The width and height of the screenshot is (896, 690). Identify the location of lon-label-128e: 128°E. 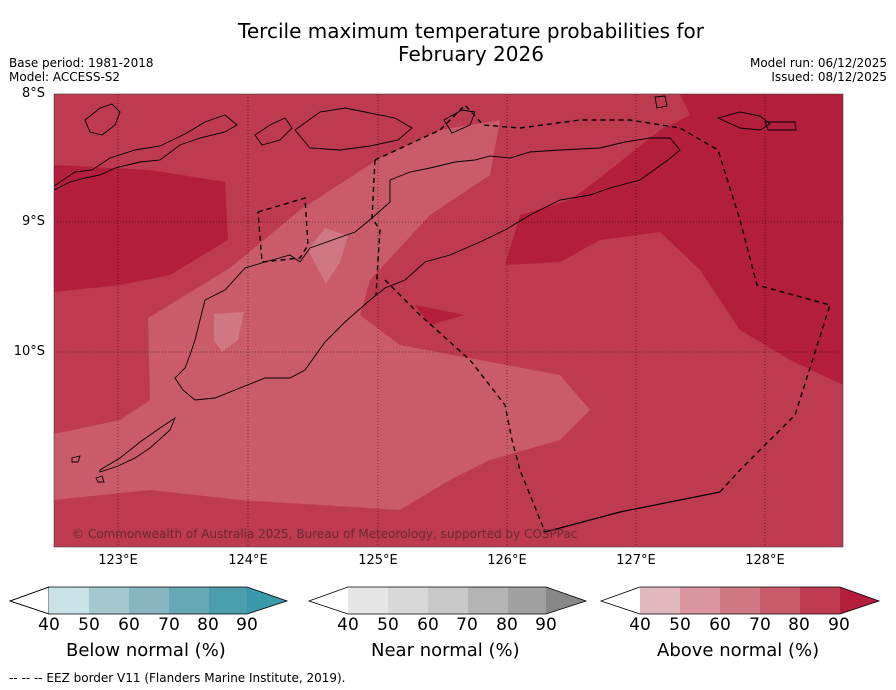
(765, 560).